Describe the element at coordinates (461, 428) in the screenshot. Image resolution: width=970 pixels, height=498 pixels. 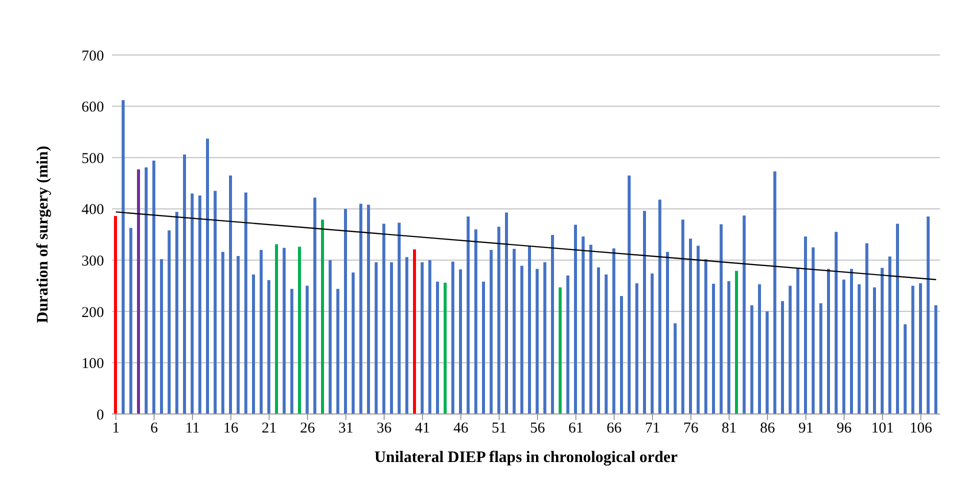
I see `x-tick-label: 46` at that location.